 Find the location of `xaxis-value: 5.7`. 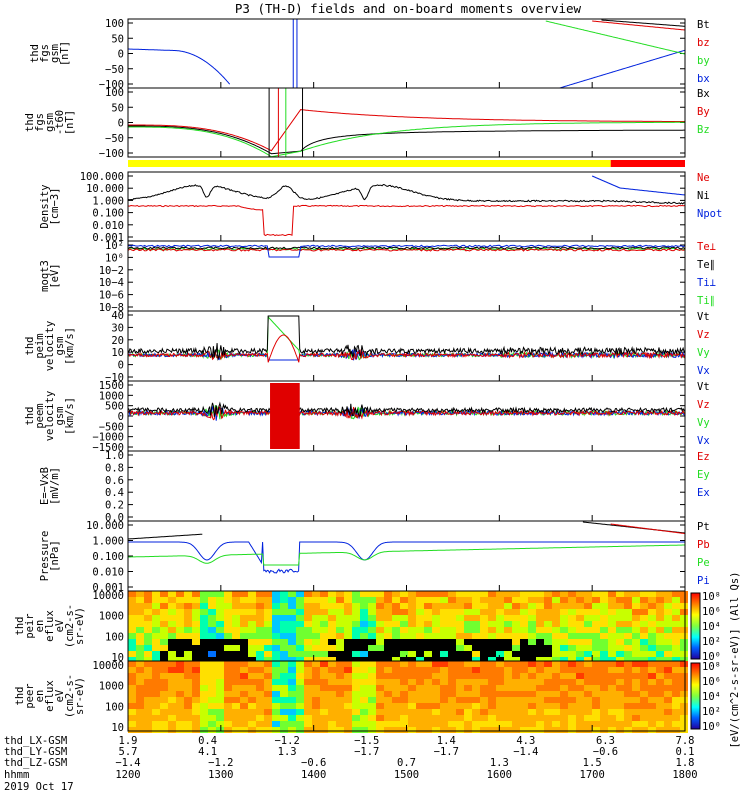

xaxis-value: 5.7 is located at coordinates (128, 752).